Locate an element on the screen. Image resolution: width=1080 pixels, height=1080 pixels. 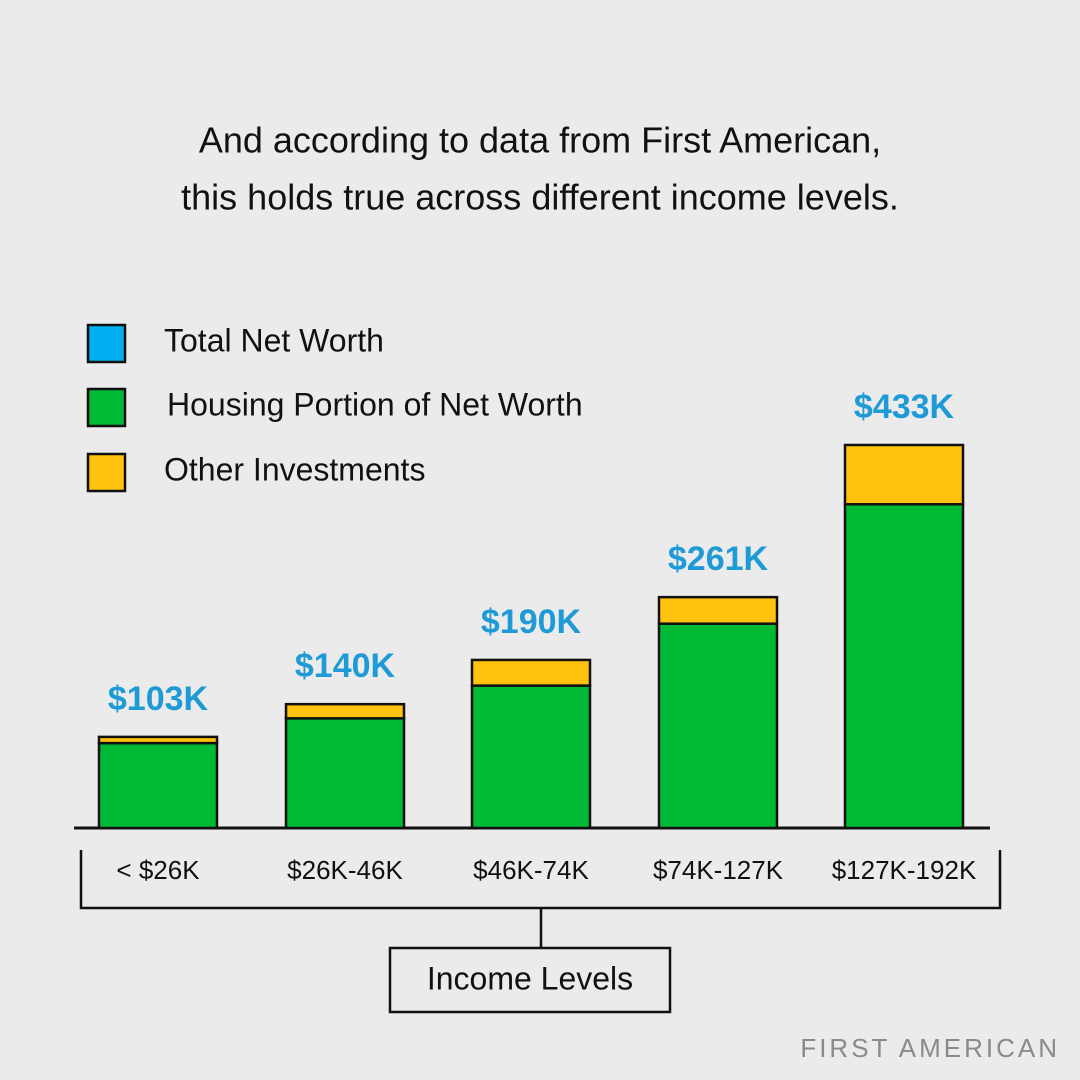
total-label: $261K is located at coordinates (718, 559).